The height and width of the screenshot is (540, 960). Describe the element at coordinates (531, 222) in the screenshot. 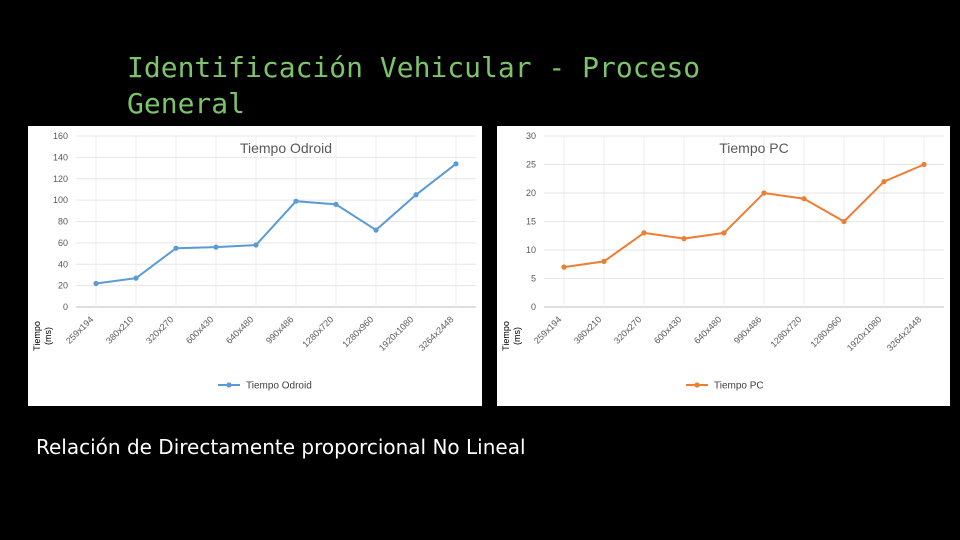

I see `y-tick-label: 15` at that location.